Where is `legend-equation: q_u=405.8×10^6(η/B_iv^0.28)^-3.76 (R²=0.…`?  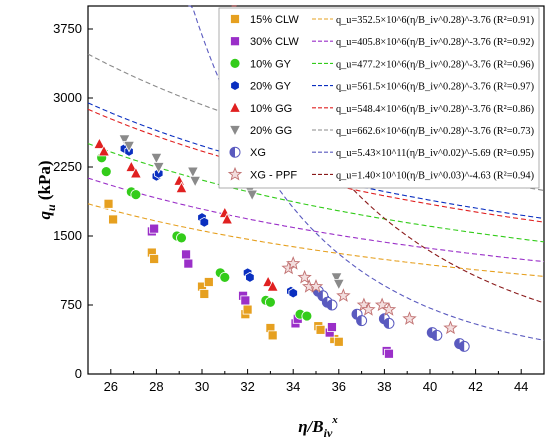
legend-equation: q_u=405.8×10^6(η/B_iv^0.28)^-3.76 (R²=0.… is located at coordinates (435, 42).